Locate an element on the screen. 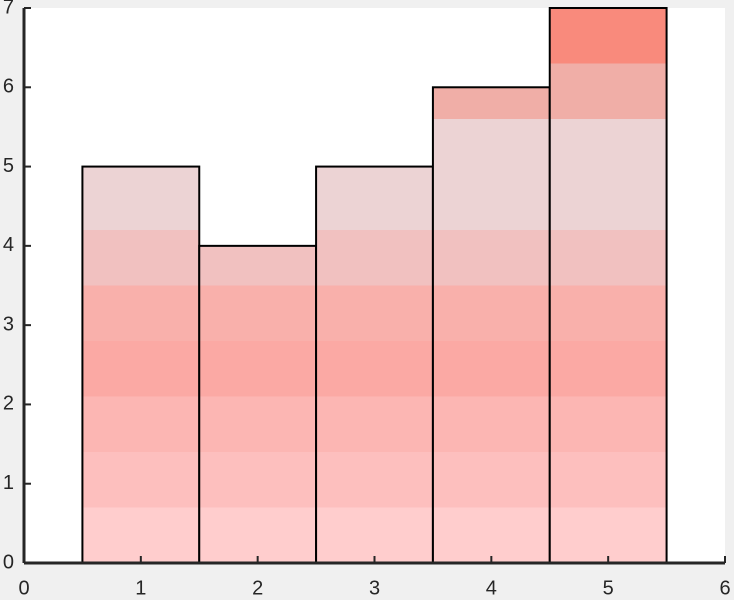 Image resolution: width=734 pixels, height=600 pixels. x-tick-label: 5 is located at coordinates (608, 588).